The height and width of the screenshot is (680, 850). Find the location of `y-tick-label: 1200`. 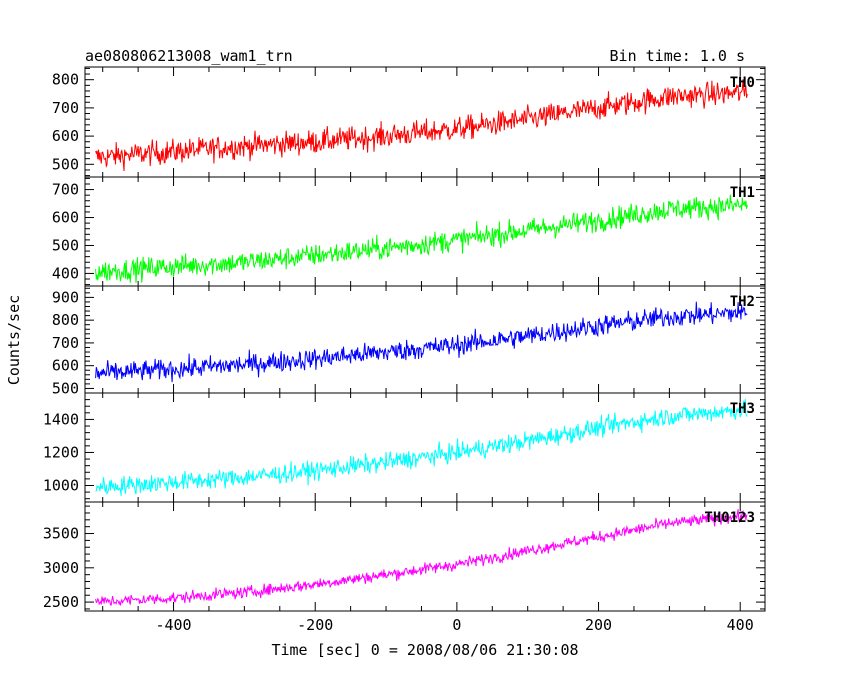

y-tick-label: 1200 is located at coordinates (61, 452).